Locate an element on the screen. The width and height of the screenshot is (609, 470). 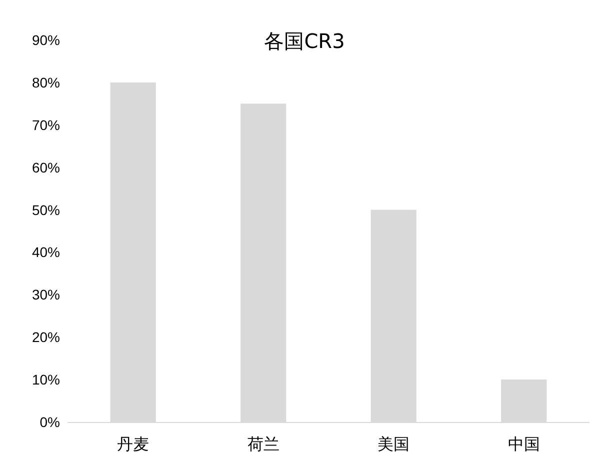
y-tick-label: 40% is located at coordinates (46, 252).